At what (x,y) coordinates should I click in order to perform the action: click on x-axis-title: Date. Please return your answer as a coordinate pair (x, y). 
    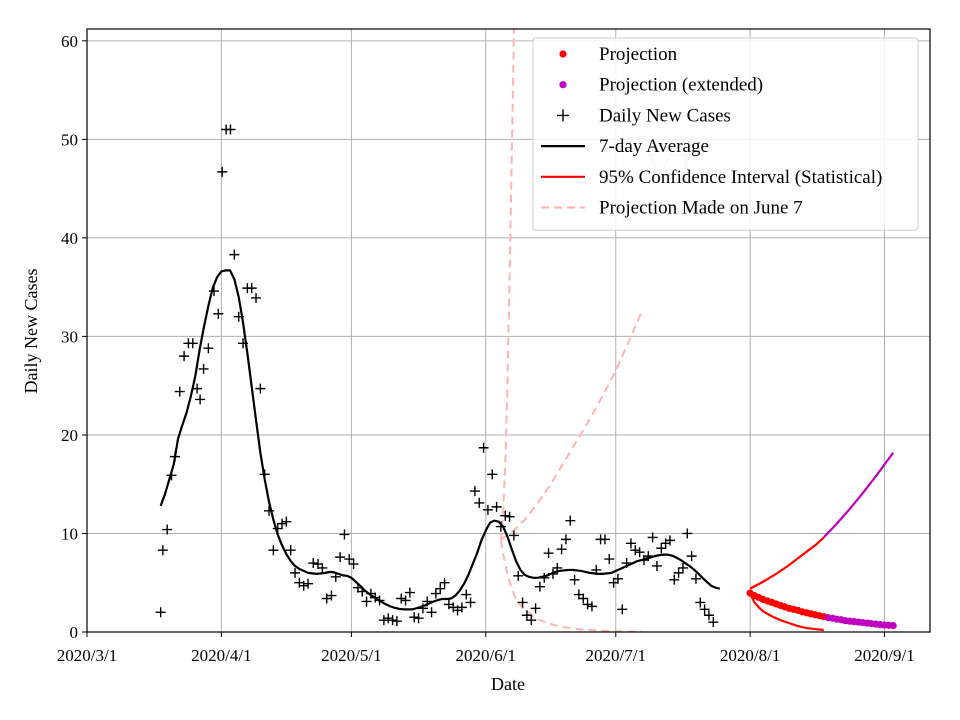
    Looking at the image, I should click on (508, 684).